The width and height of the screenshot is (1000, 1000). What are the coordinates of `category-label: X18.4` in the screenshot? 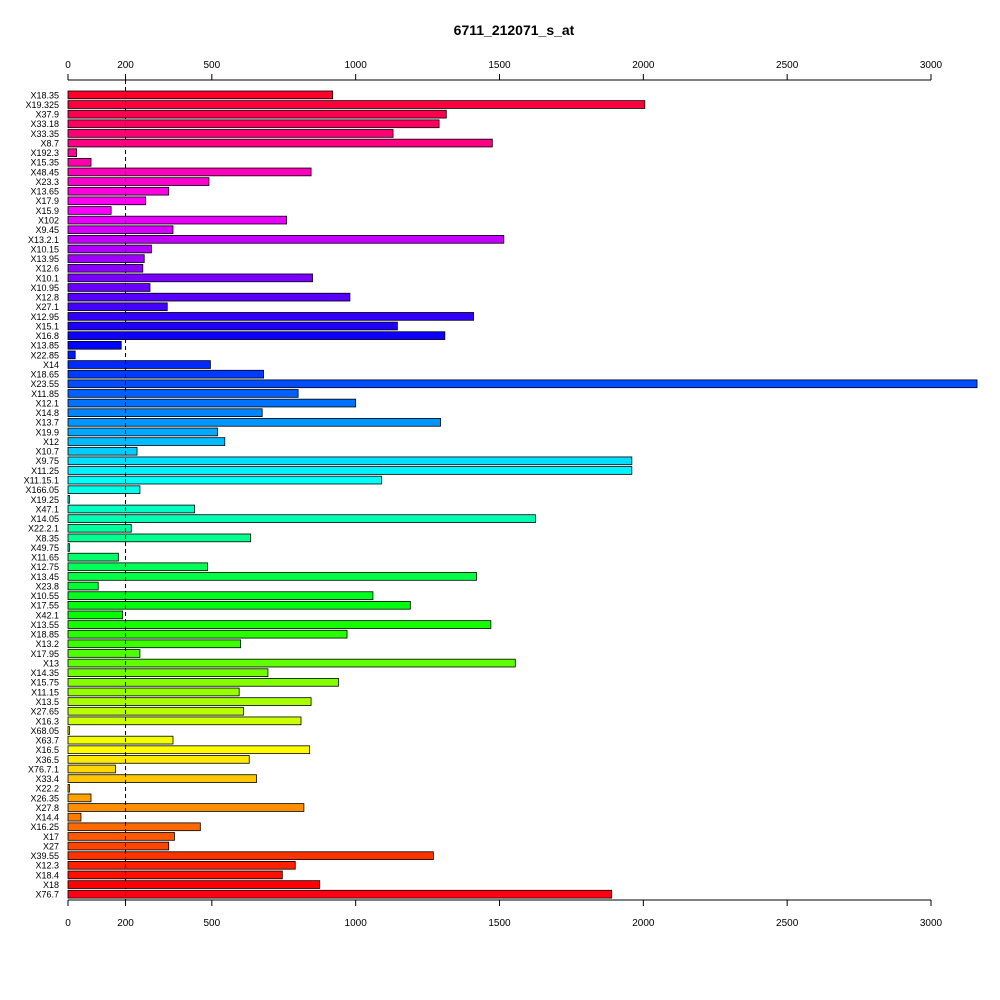 It's located at (47, 875).